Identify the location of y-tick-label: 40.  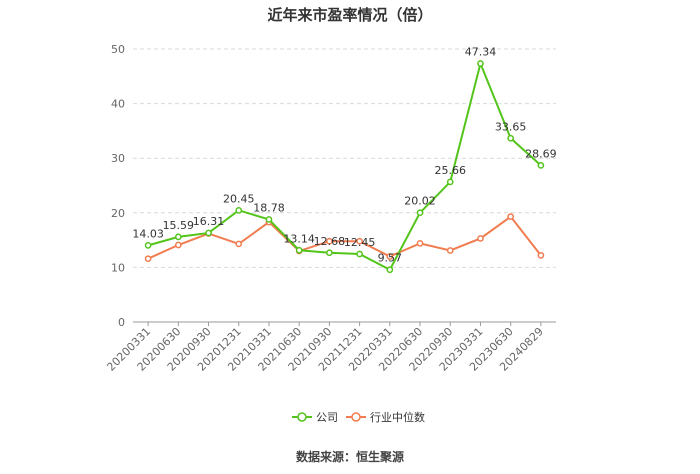
(118, 104).